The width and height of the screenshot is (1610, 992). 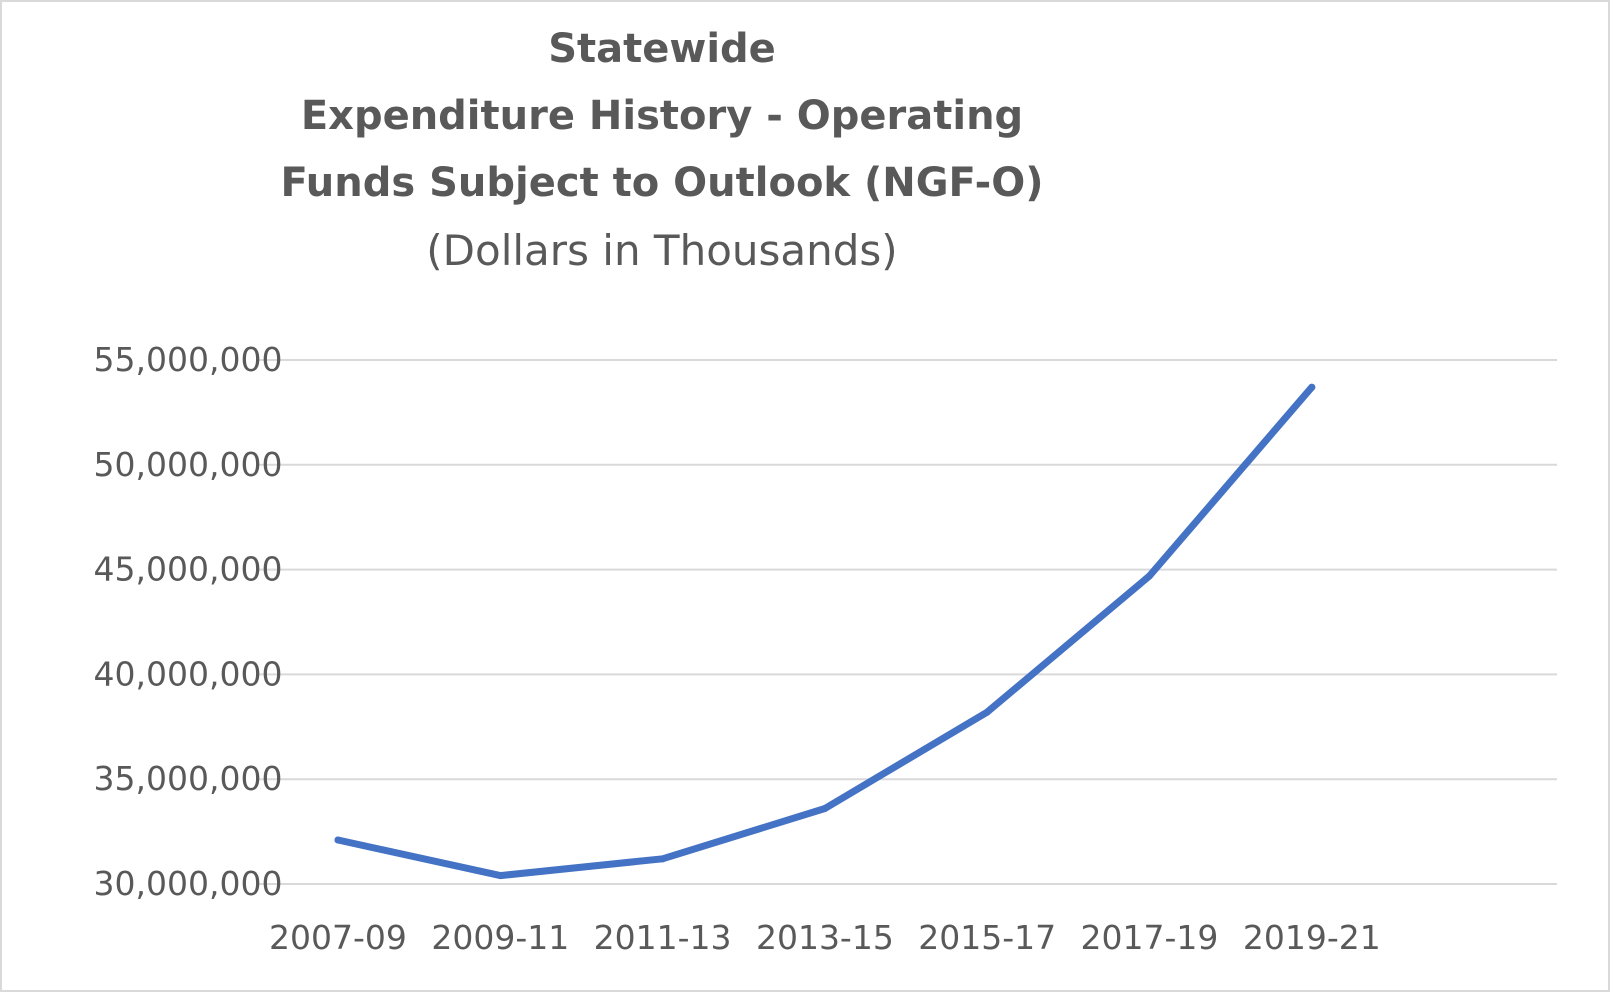 I want to click on y-tick-label: 40,000,000, so click(x=188, y=673).